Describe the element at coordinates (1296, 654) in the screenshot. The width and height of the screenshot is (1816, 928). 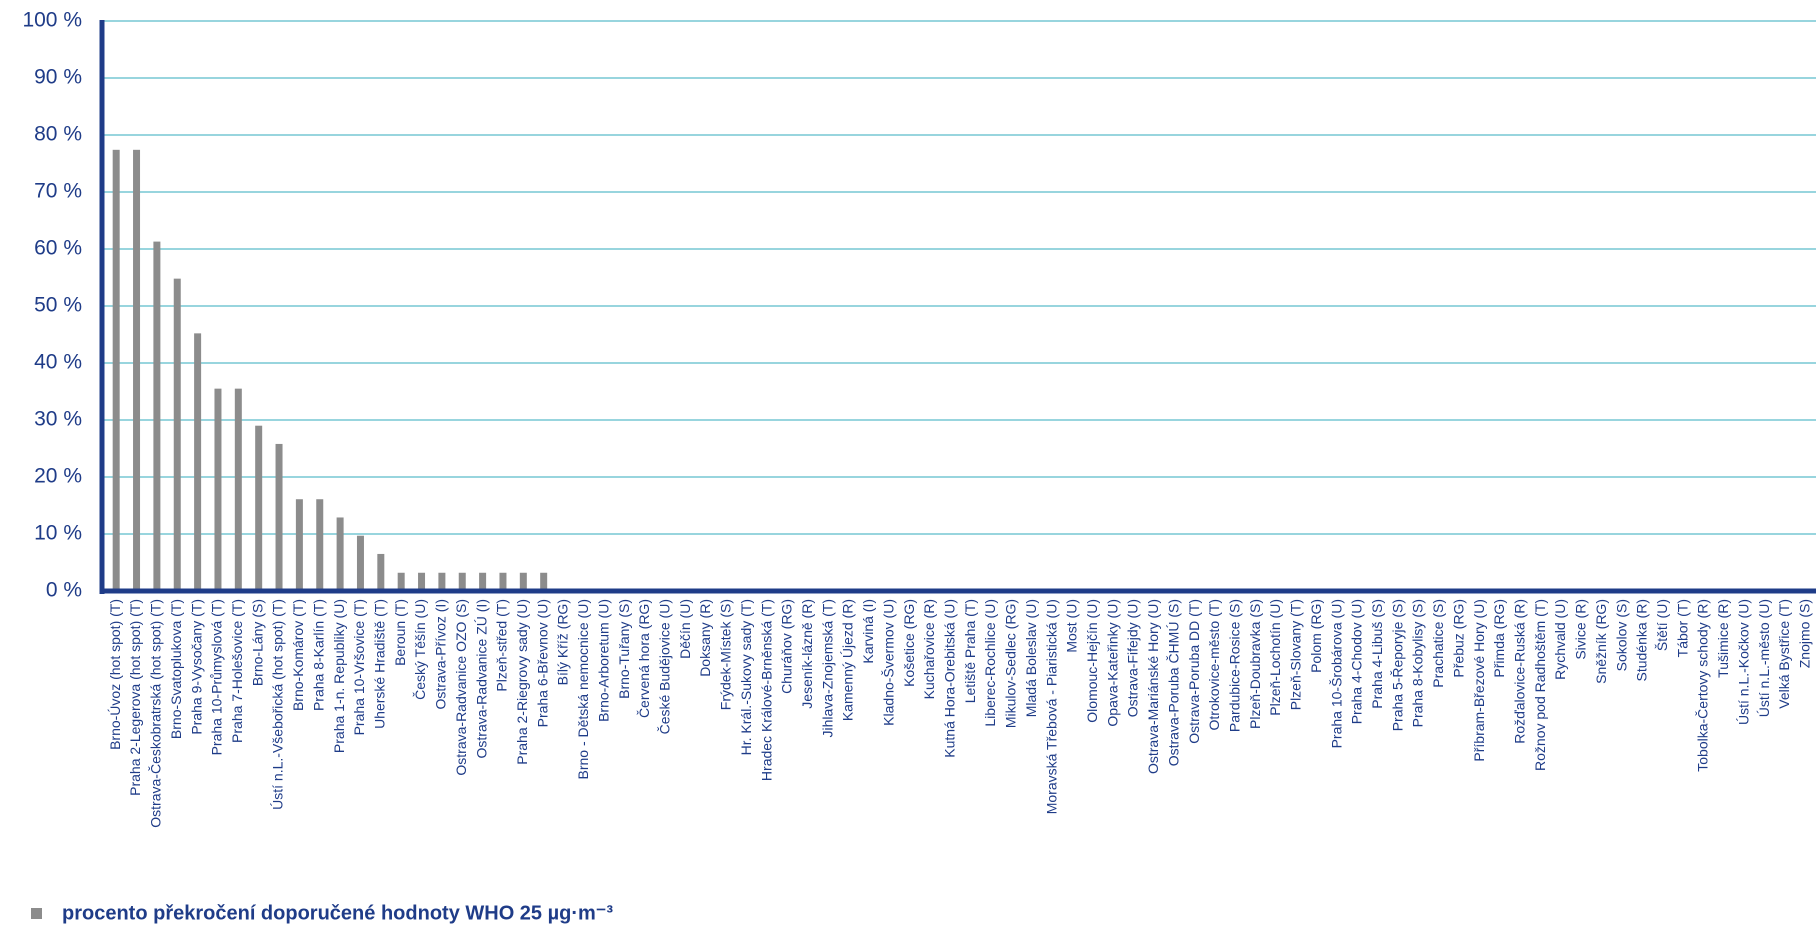
I see `x-tick-label: Plzeň-Slovany (T)` at that location.